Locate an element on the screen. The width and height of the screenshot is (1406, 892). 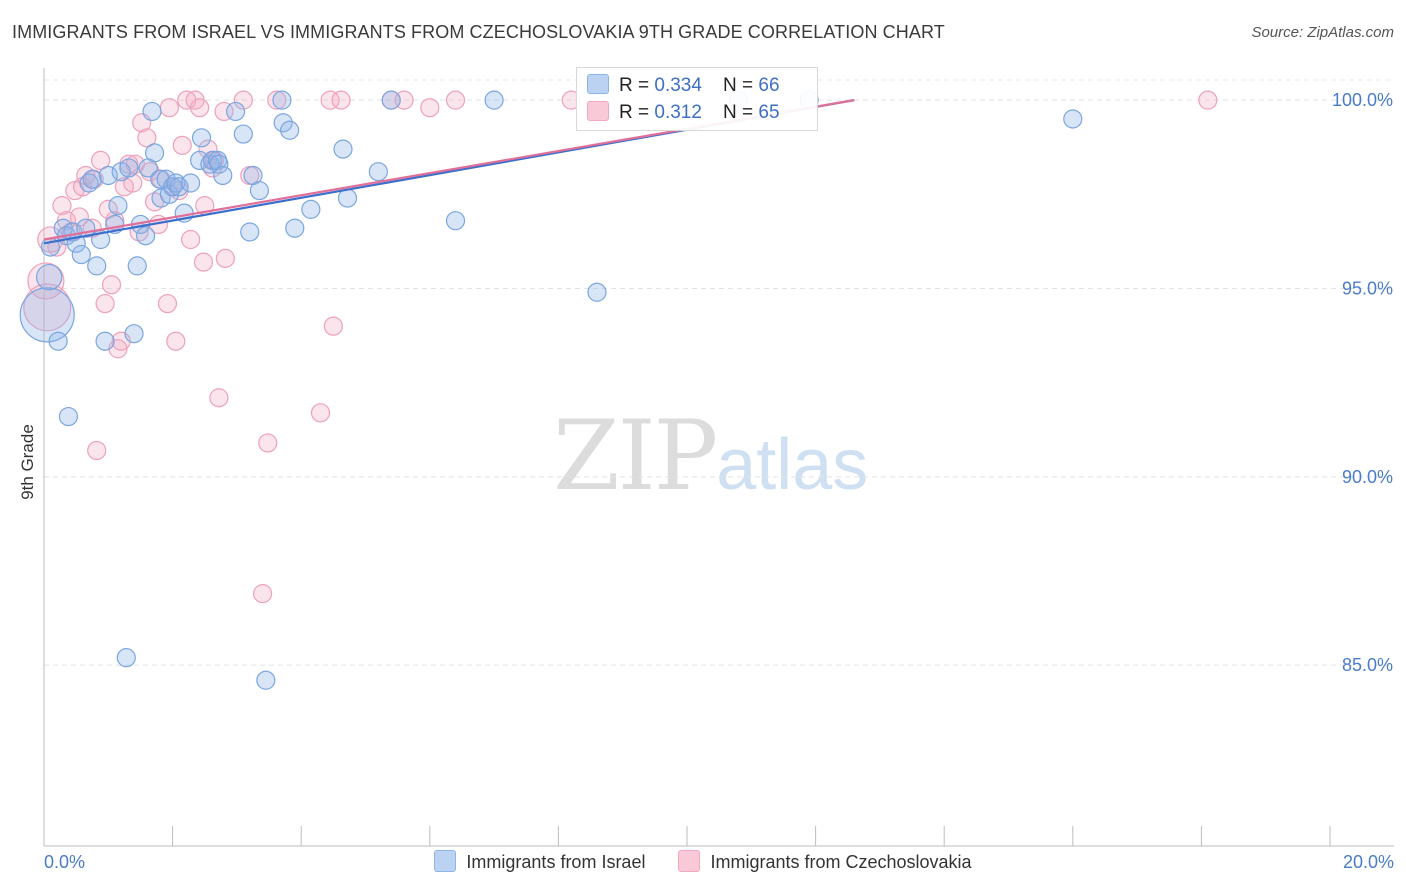
x-tick-max: 20.0% is located at coordinates (1368, 862).